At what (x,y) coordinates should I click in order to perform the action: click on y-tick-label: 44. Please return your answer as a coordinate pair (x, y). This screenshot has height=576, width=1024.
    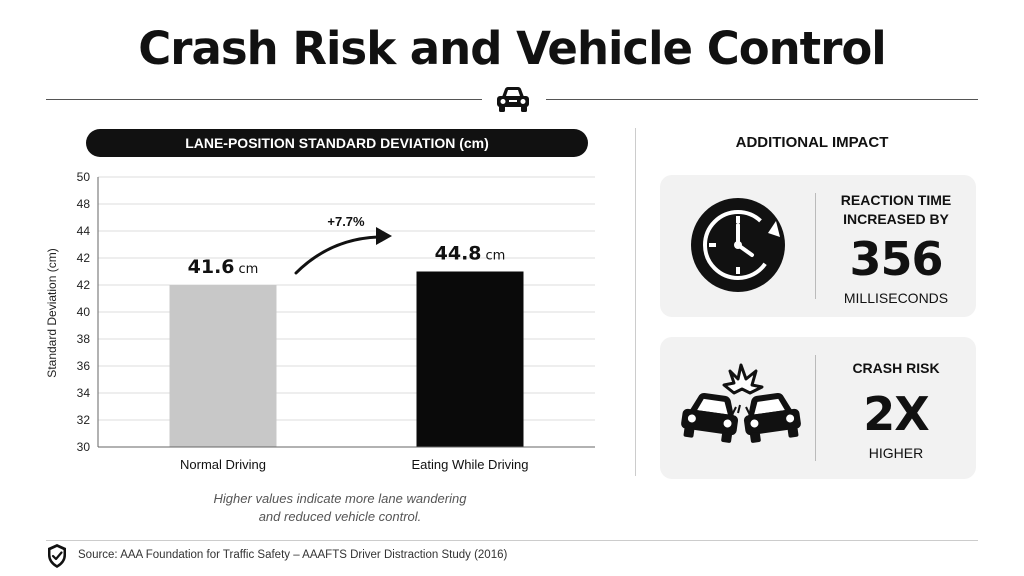
    Looking at the image, I should click on (84, 231).